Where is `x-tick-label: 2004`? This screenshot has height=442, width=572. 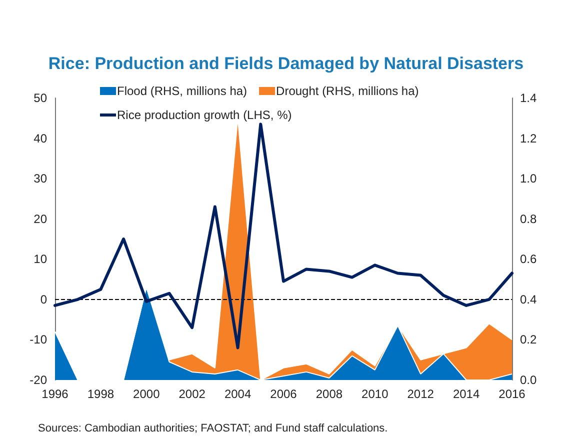
x-tick-label: 2004 is located at coordinates (238, 394).